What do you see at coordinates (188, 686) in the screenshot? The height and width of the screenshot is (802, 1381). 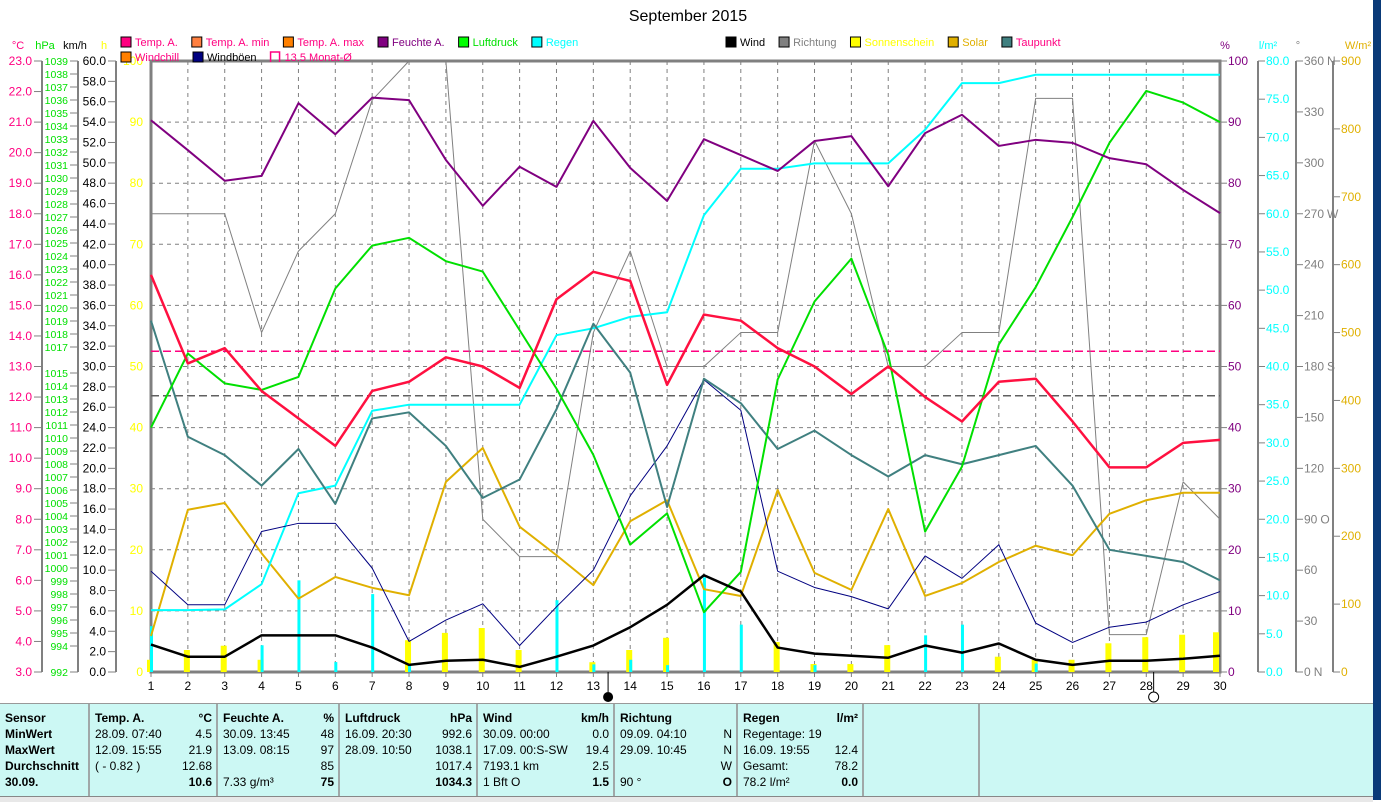 I see `x-tick-label: 2` at bounding box center [188, 686].